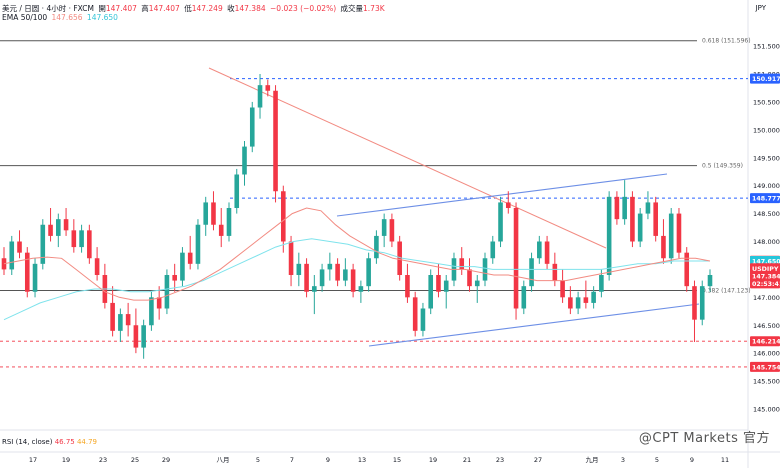  What do you see at coordinates (766, 47) in the screenshot?
I see `y-tick-label: 151.500` at bounding box center [766, 47].